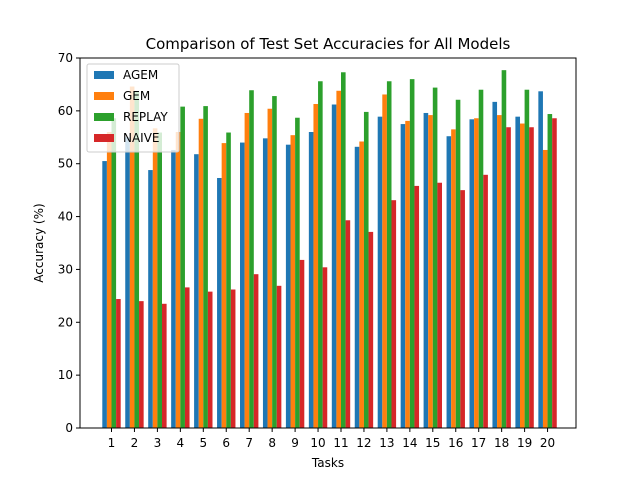  Describe the element at coordinates (203, 443) in the screenshot. I see `x-tick-label: 5` at that location.